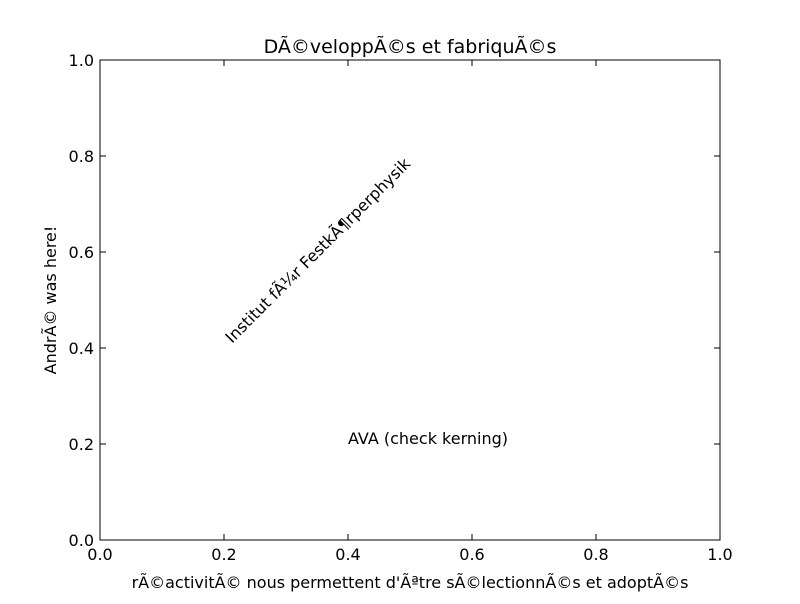 The image size is (800, 604). Describe the element at coordinates (81, 60) in the screenshot. I see `y-tick-label: 1.0` at that location.